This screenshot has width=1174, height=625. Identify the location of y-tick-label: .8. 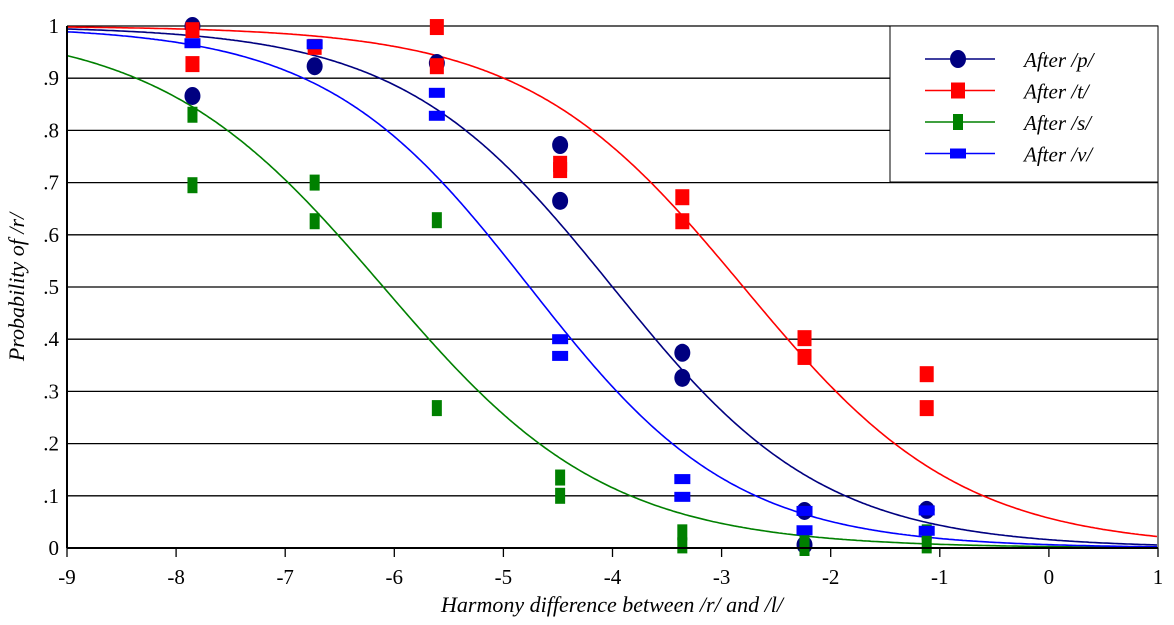
(51, 130).